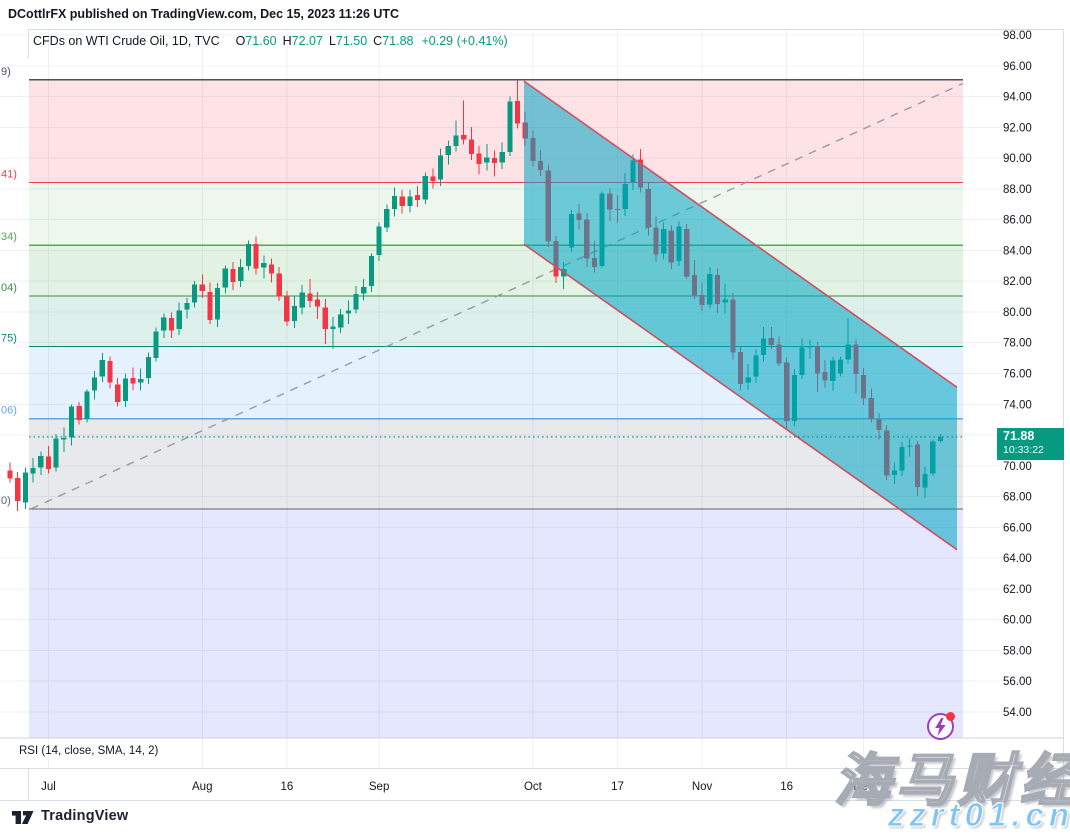 The image size is (1070, 836). Describe the element at coordinates (1019, 436) in the screenshot. I see `last-price-value: 71.88` at that location.